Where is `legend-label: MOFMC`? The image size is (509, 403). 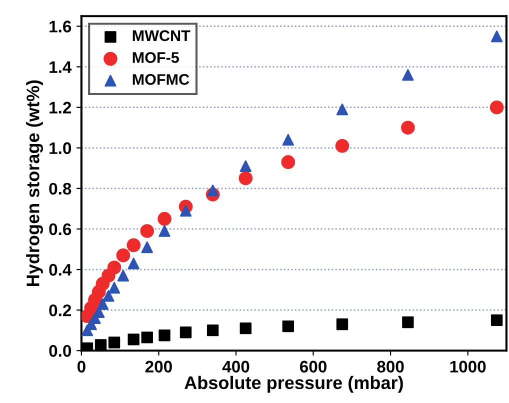 legend-label: MOFMC is located at coordinates (161, 79).